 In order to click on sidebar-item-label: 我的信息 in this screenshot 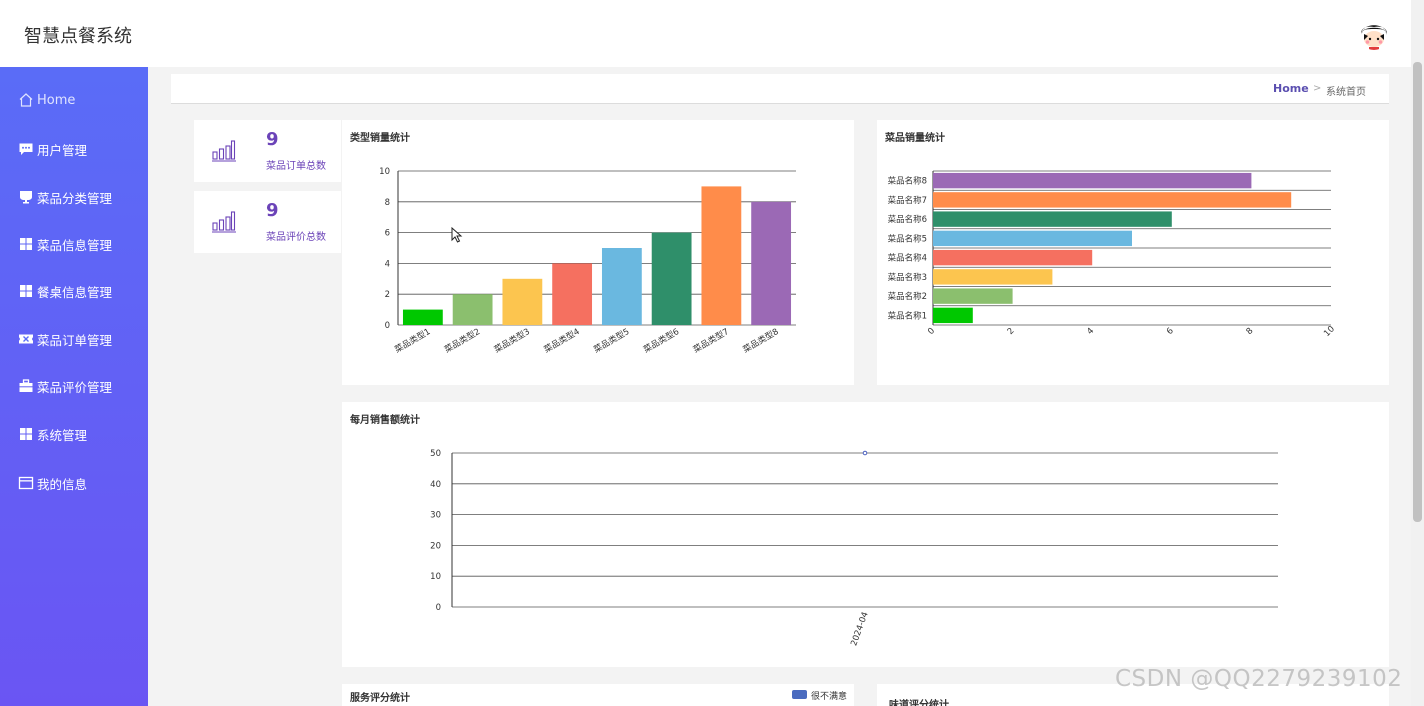, I will do `click(62, 484)`.